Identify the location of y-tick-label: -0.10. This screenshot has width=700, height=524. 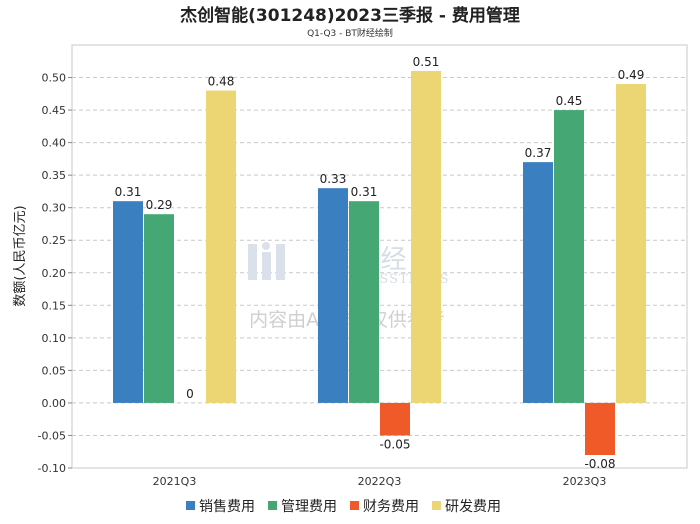
(52, 468).